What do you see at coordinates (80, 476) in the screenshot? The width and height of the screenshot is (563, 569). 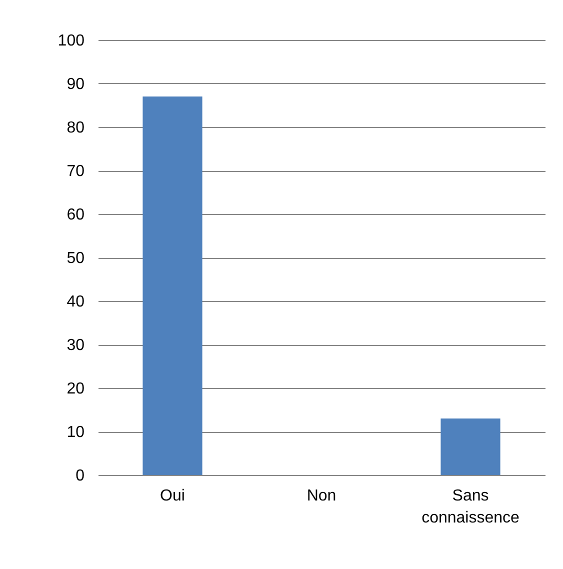 I see `y-tick-label: 0` at bounding box center [80, 476].